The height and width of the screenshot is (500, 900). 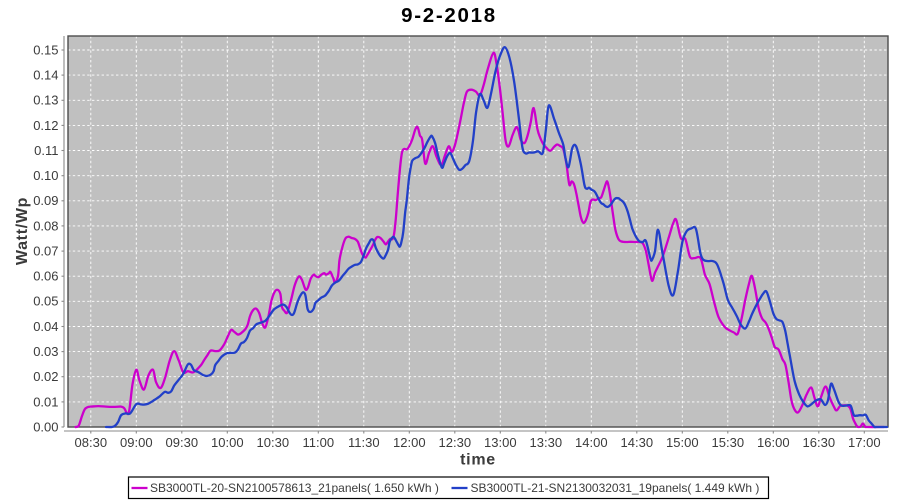 I want to click on svg-text: 0.13, so click(x=45, y=100).